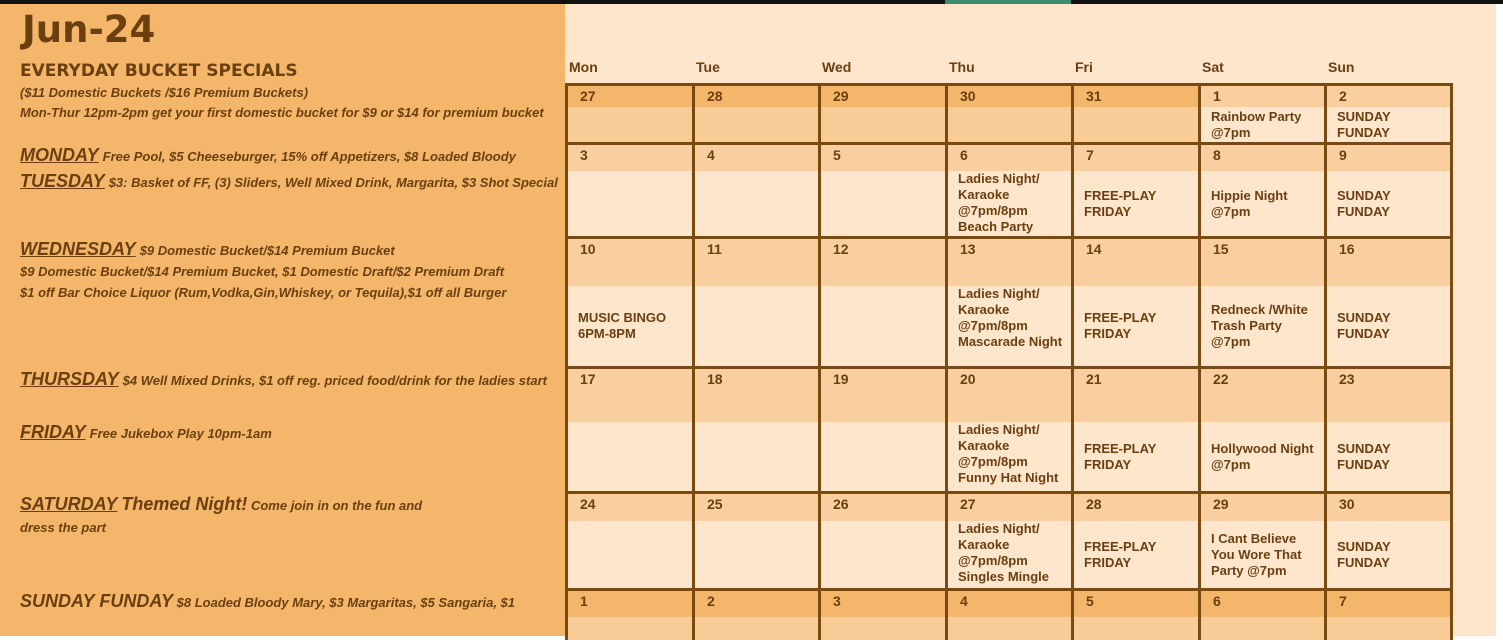 The image size is (1503, 640). I want to click on day-content: Rainbow Party @7pm, so click(1262, 124).